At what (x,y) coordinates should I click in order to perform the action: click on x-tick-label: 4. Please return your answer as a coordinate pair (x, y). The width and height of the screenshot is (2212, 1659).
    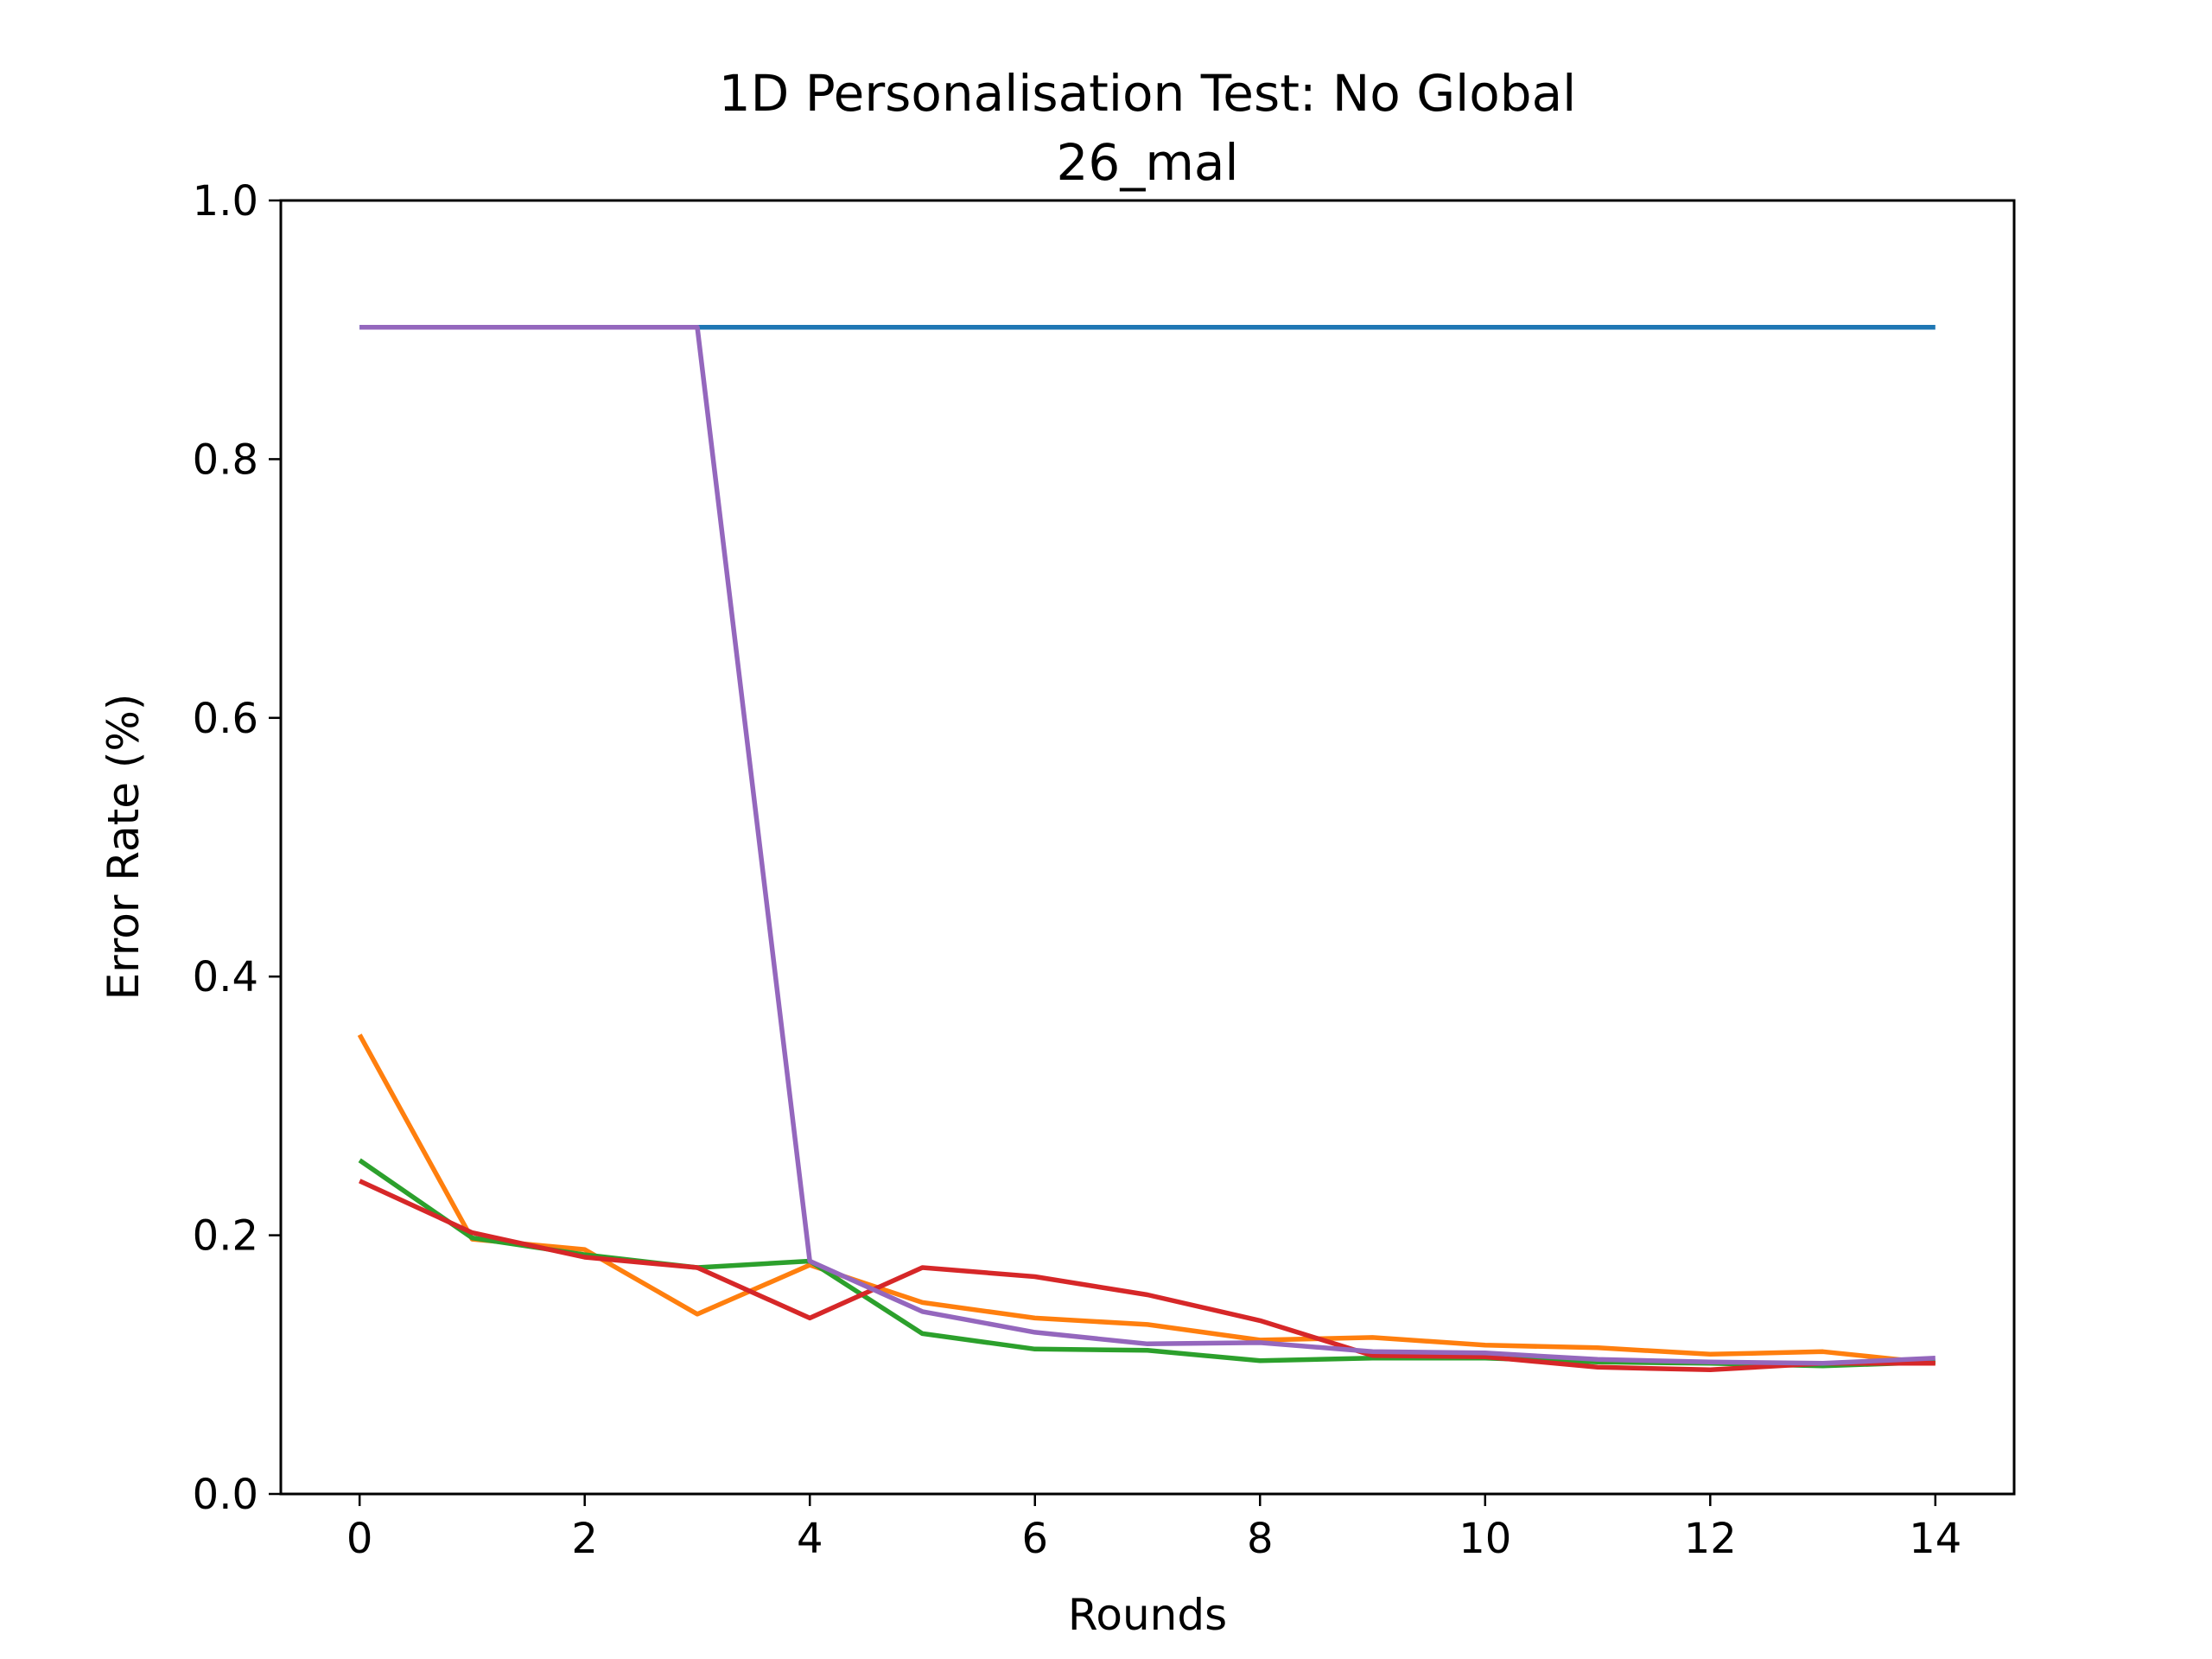
    Looking at the image, I should click on (810, 1539).